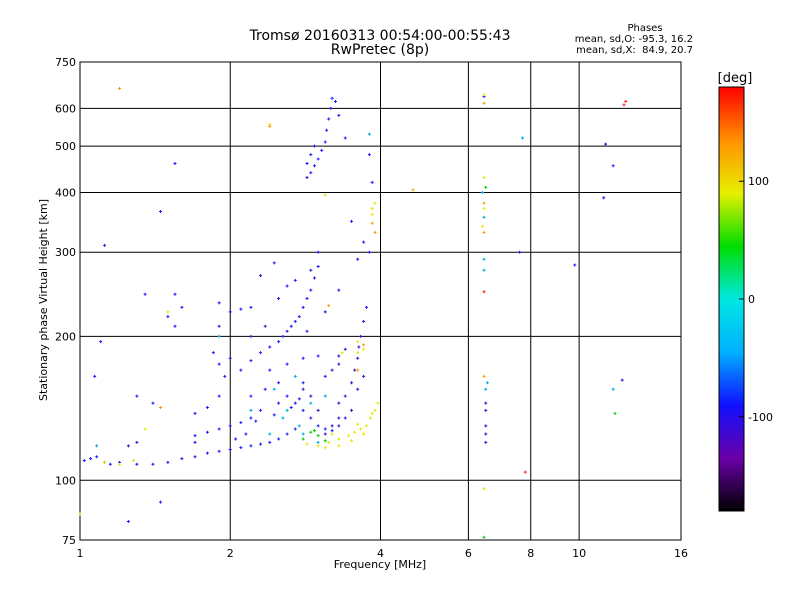 Image resolution: width=800 pixels, height=600 pixels. I want to click on stats-heading: Phases, so click(644, 28).